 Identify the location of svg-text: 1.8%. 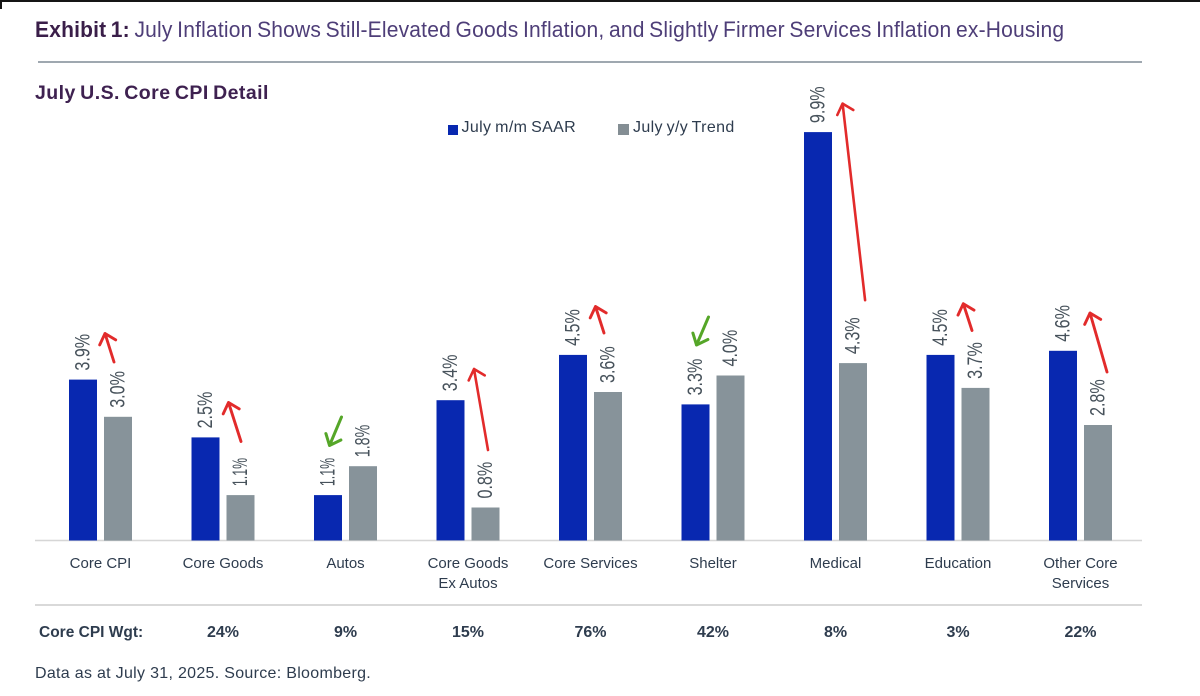
(362, 441).